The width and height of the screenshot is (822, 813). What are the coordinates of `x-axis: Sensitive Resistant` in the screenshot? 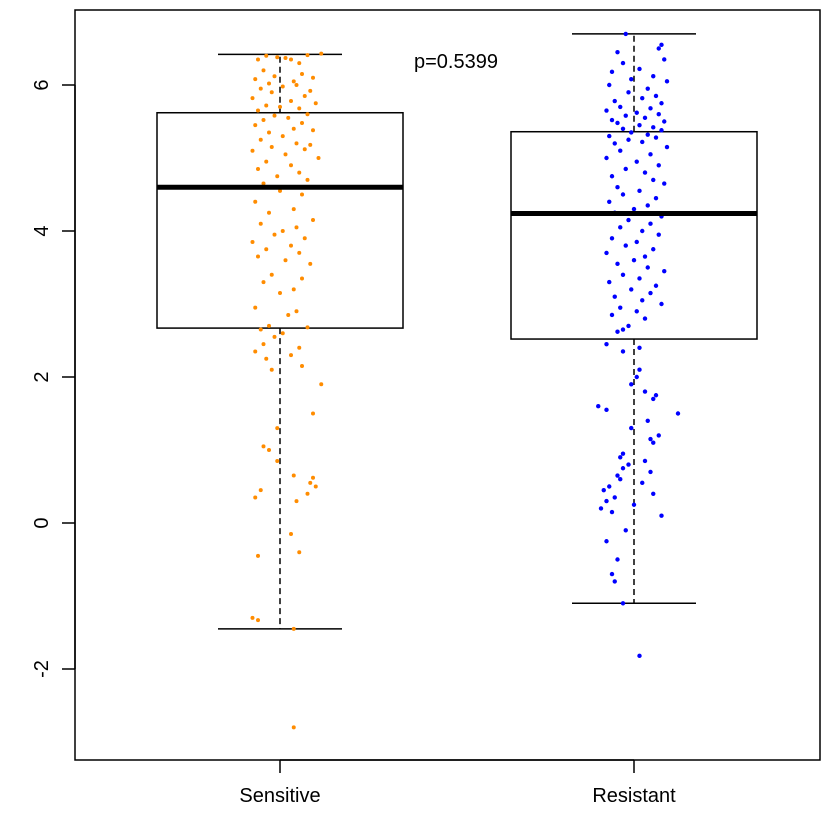 It's located at (457, 783).